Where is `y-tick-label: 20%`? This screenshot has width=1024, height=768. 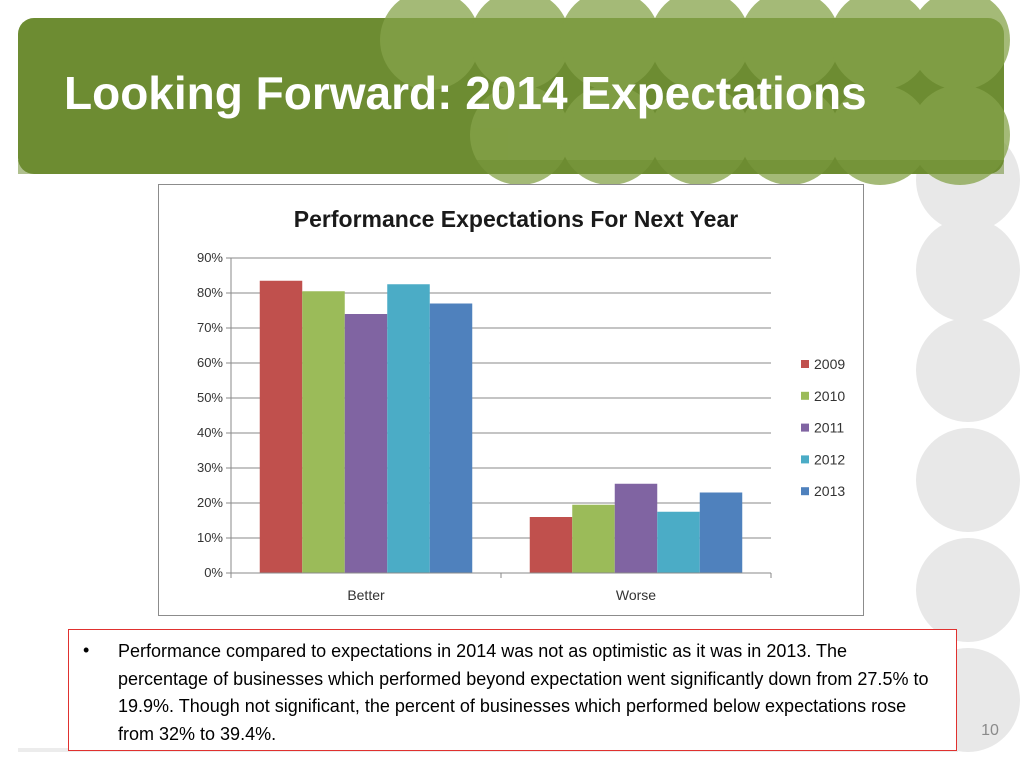 y-tick-label: 20% is located at coordinates (210, 502).